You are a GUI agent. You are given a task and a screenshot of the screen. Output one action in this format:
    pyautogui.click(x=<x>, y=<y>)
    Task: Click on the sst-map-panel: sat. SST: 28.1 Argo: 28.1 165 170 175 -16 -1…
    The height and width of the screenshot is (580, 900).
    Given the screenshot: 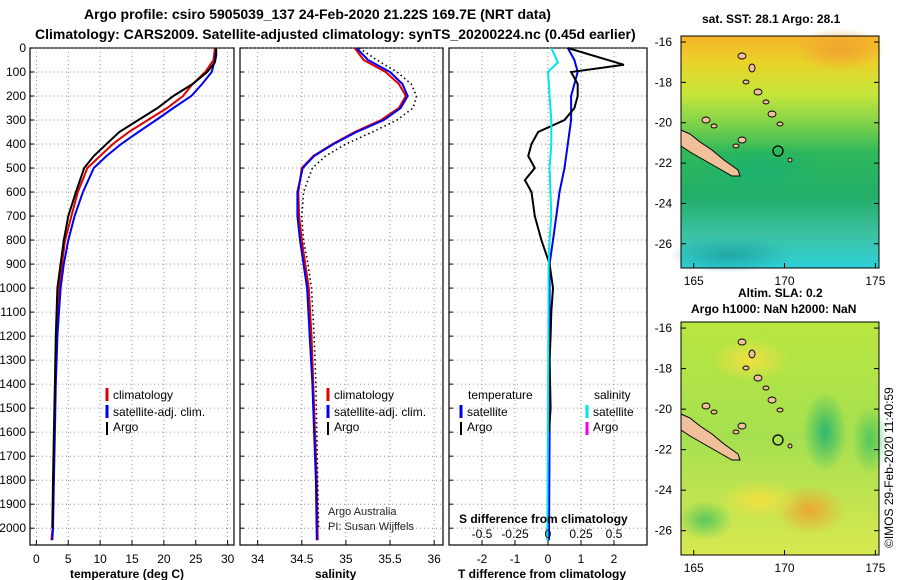 What is the action you would take?
    pyautogui.click(x=770, y=150)
    